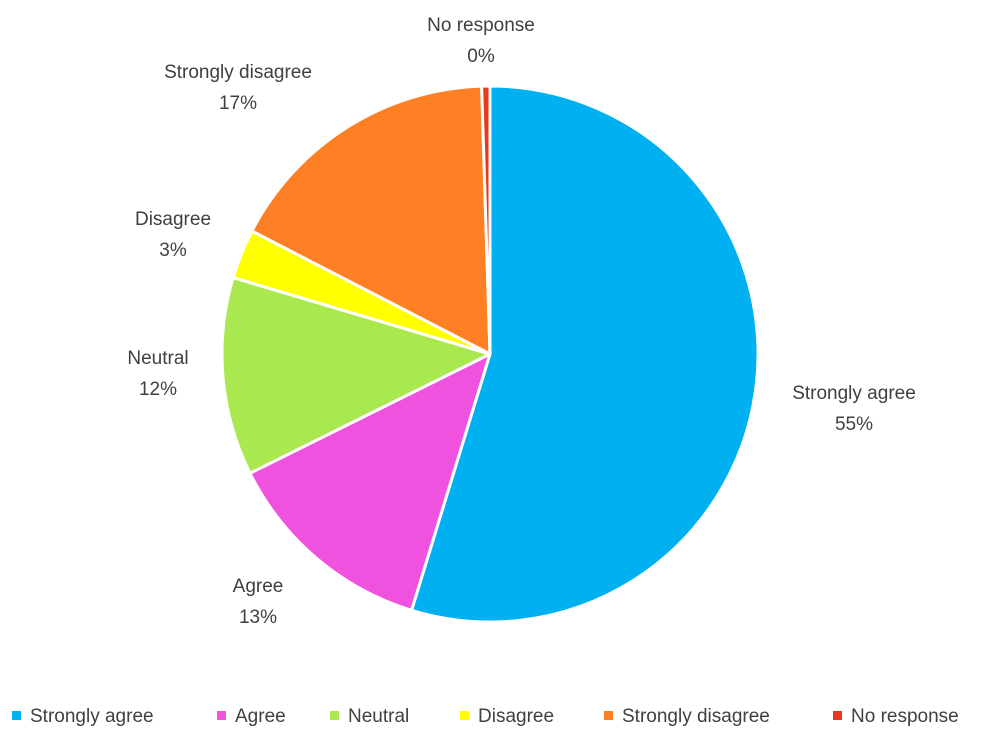 The height and width of the screenshot is (736, 984). Describe the element at coordinates (221, 715) in the screenshot. I see `legend-swatch-agree` at that location.